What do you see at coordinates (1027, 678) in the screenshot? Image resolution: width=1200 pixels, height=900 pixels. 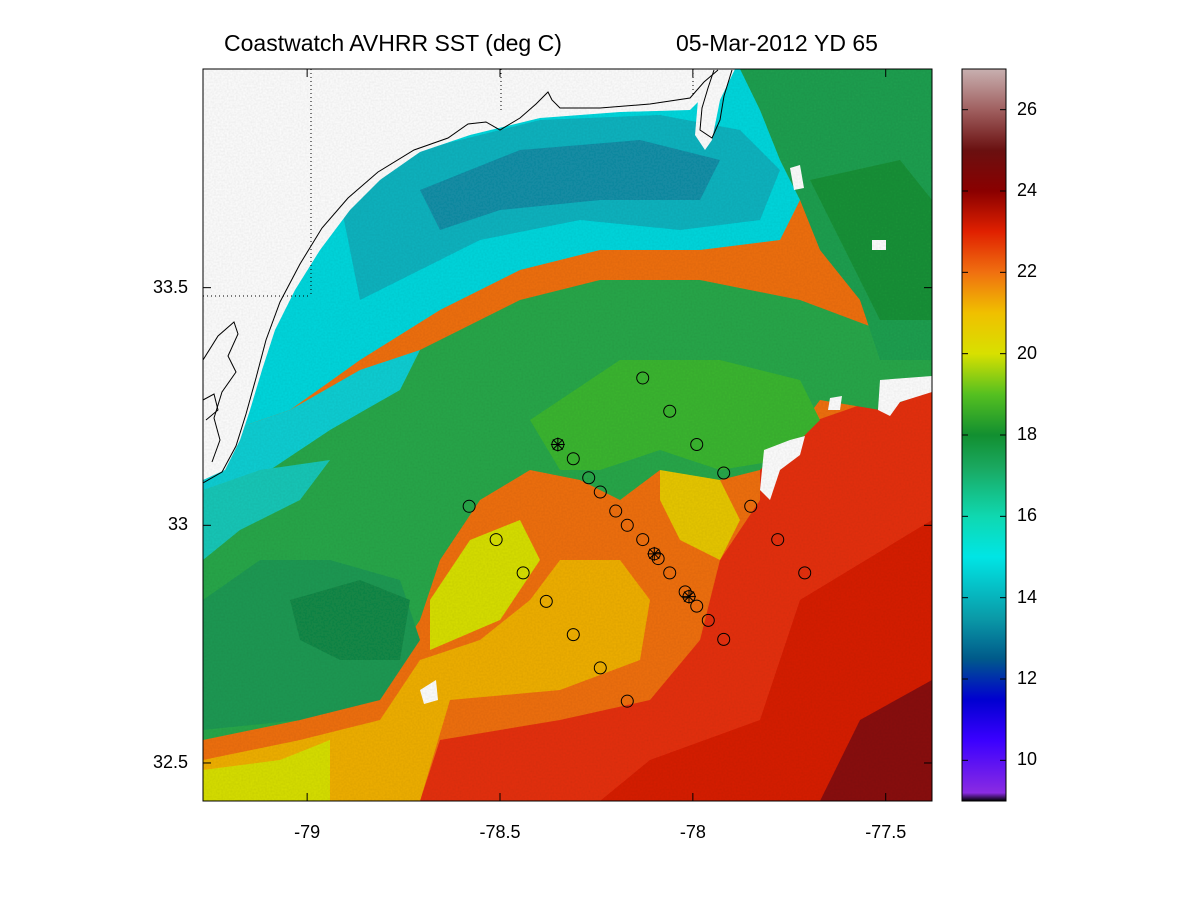 I see `colorbar-tick-label: 12` at bounding box center [1027, 678].